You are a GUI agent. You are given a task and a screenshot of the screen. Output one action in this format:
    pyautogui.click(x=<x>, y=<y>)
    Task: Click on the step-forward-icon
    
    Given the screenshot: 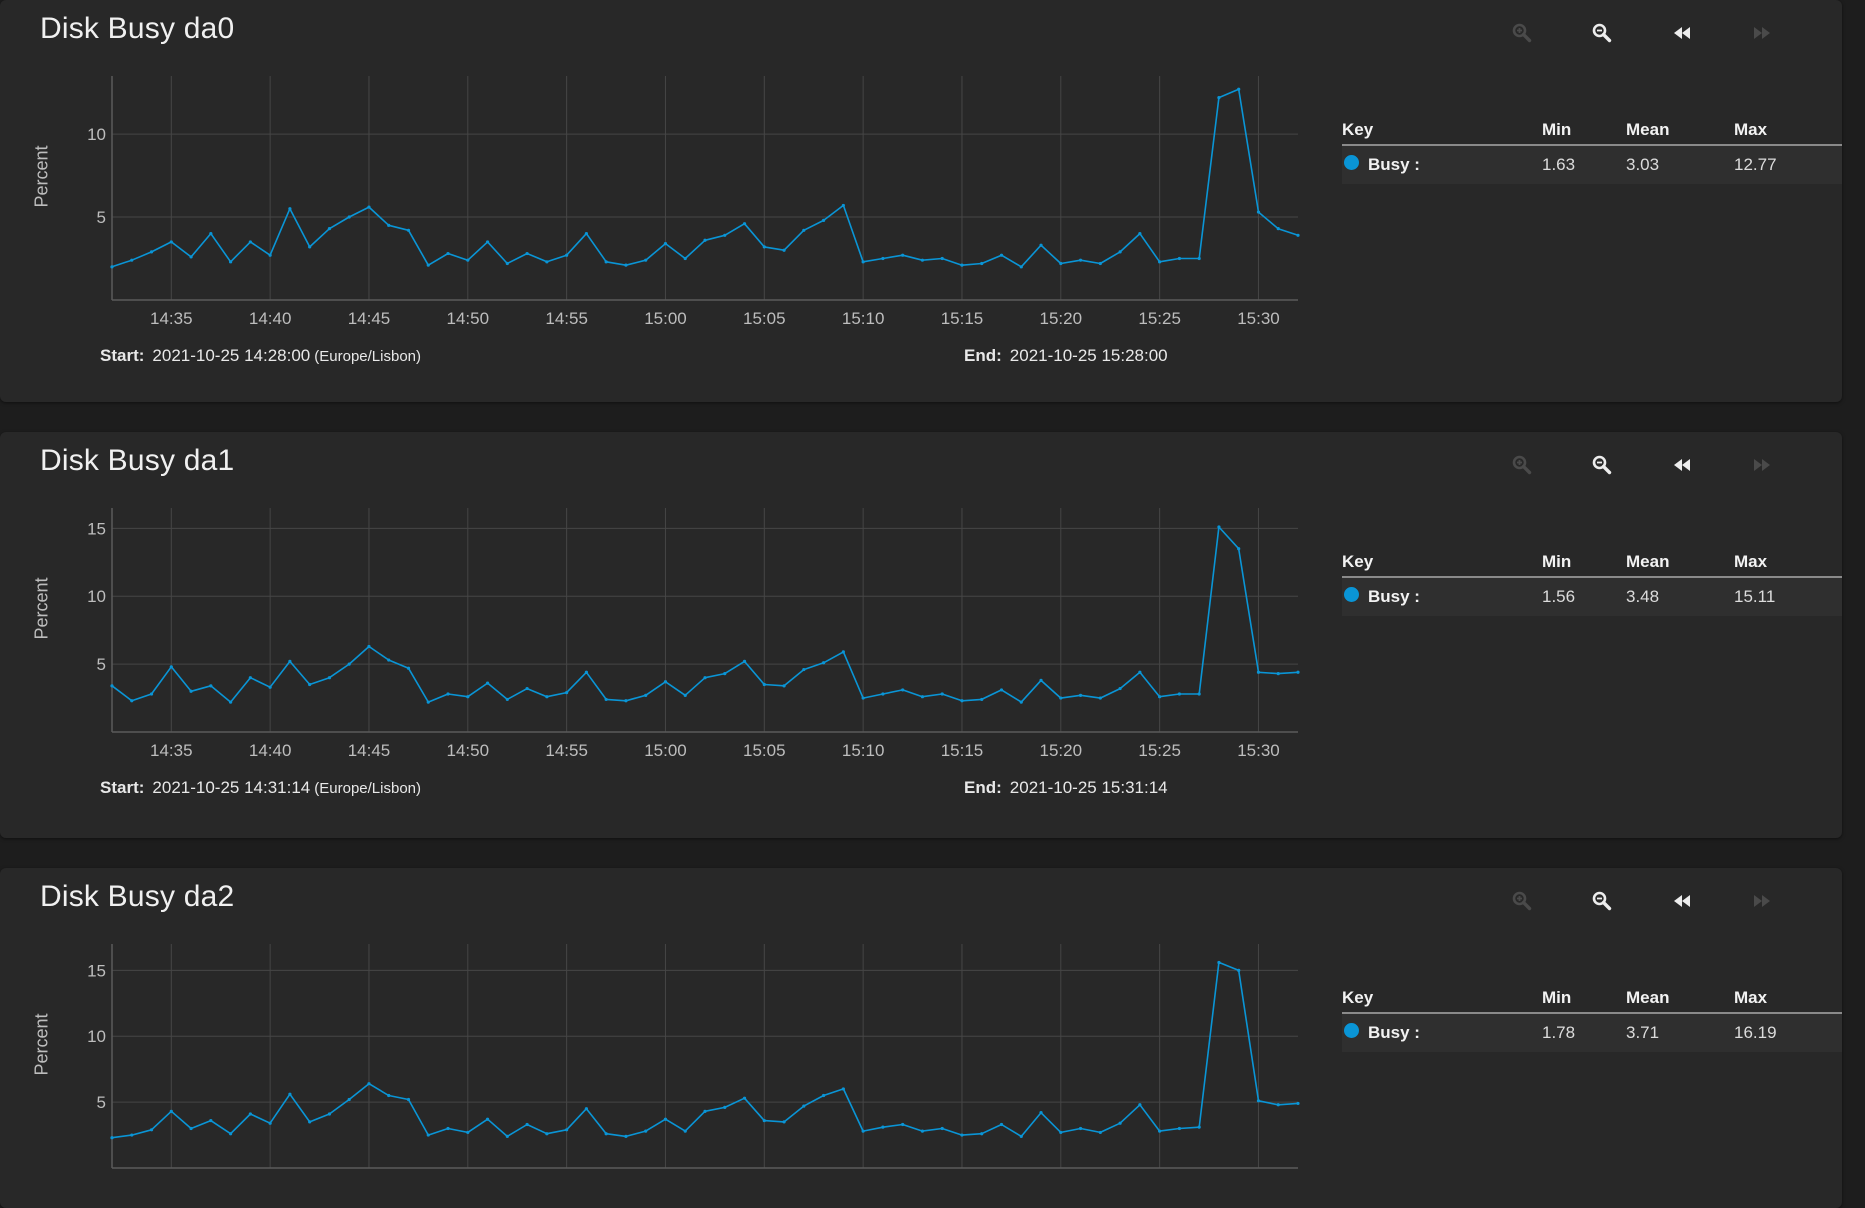 What is the action you would take?
    pyautogui.click(x=1762, y=901)
    